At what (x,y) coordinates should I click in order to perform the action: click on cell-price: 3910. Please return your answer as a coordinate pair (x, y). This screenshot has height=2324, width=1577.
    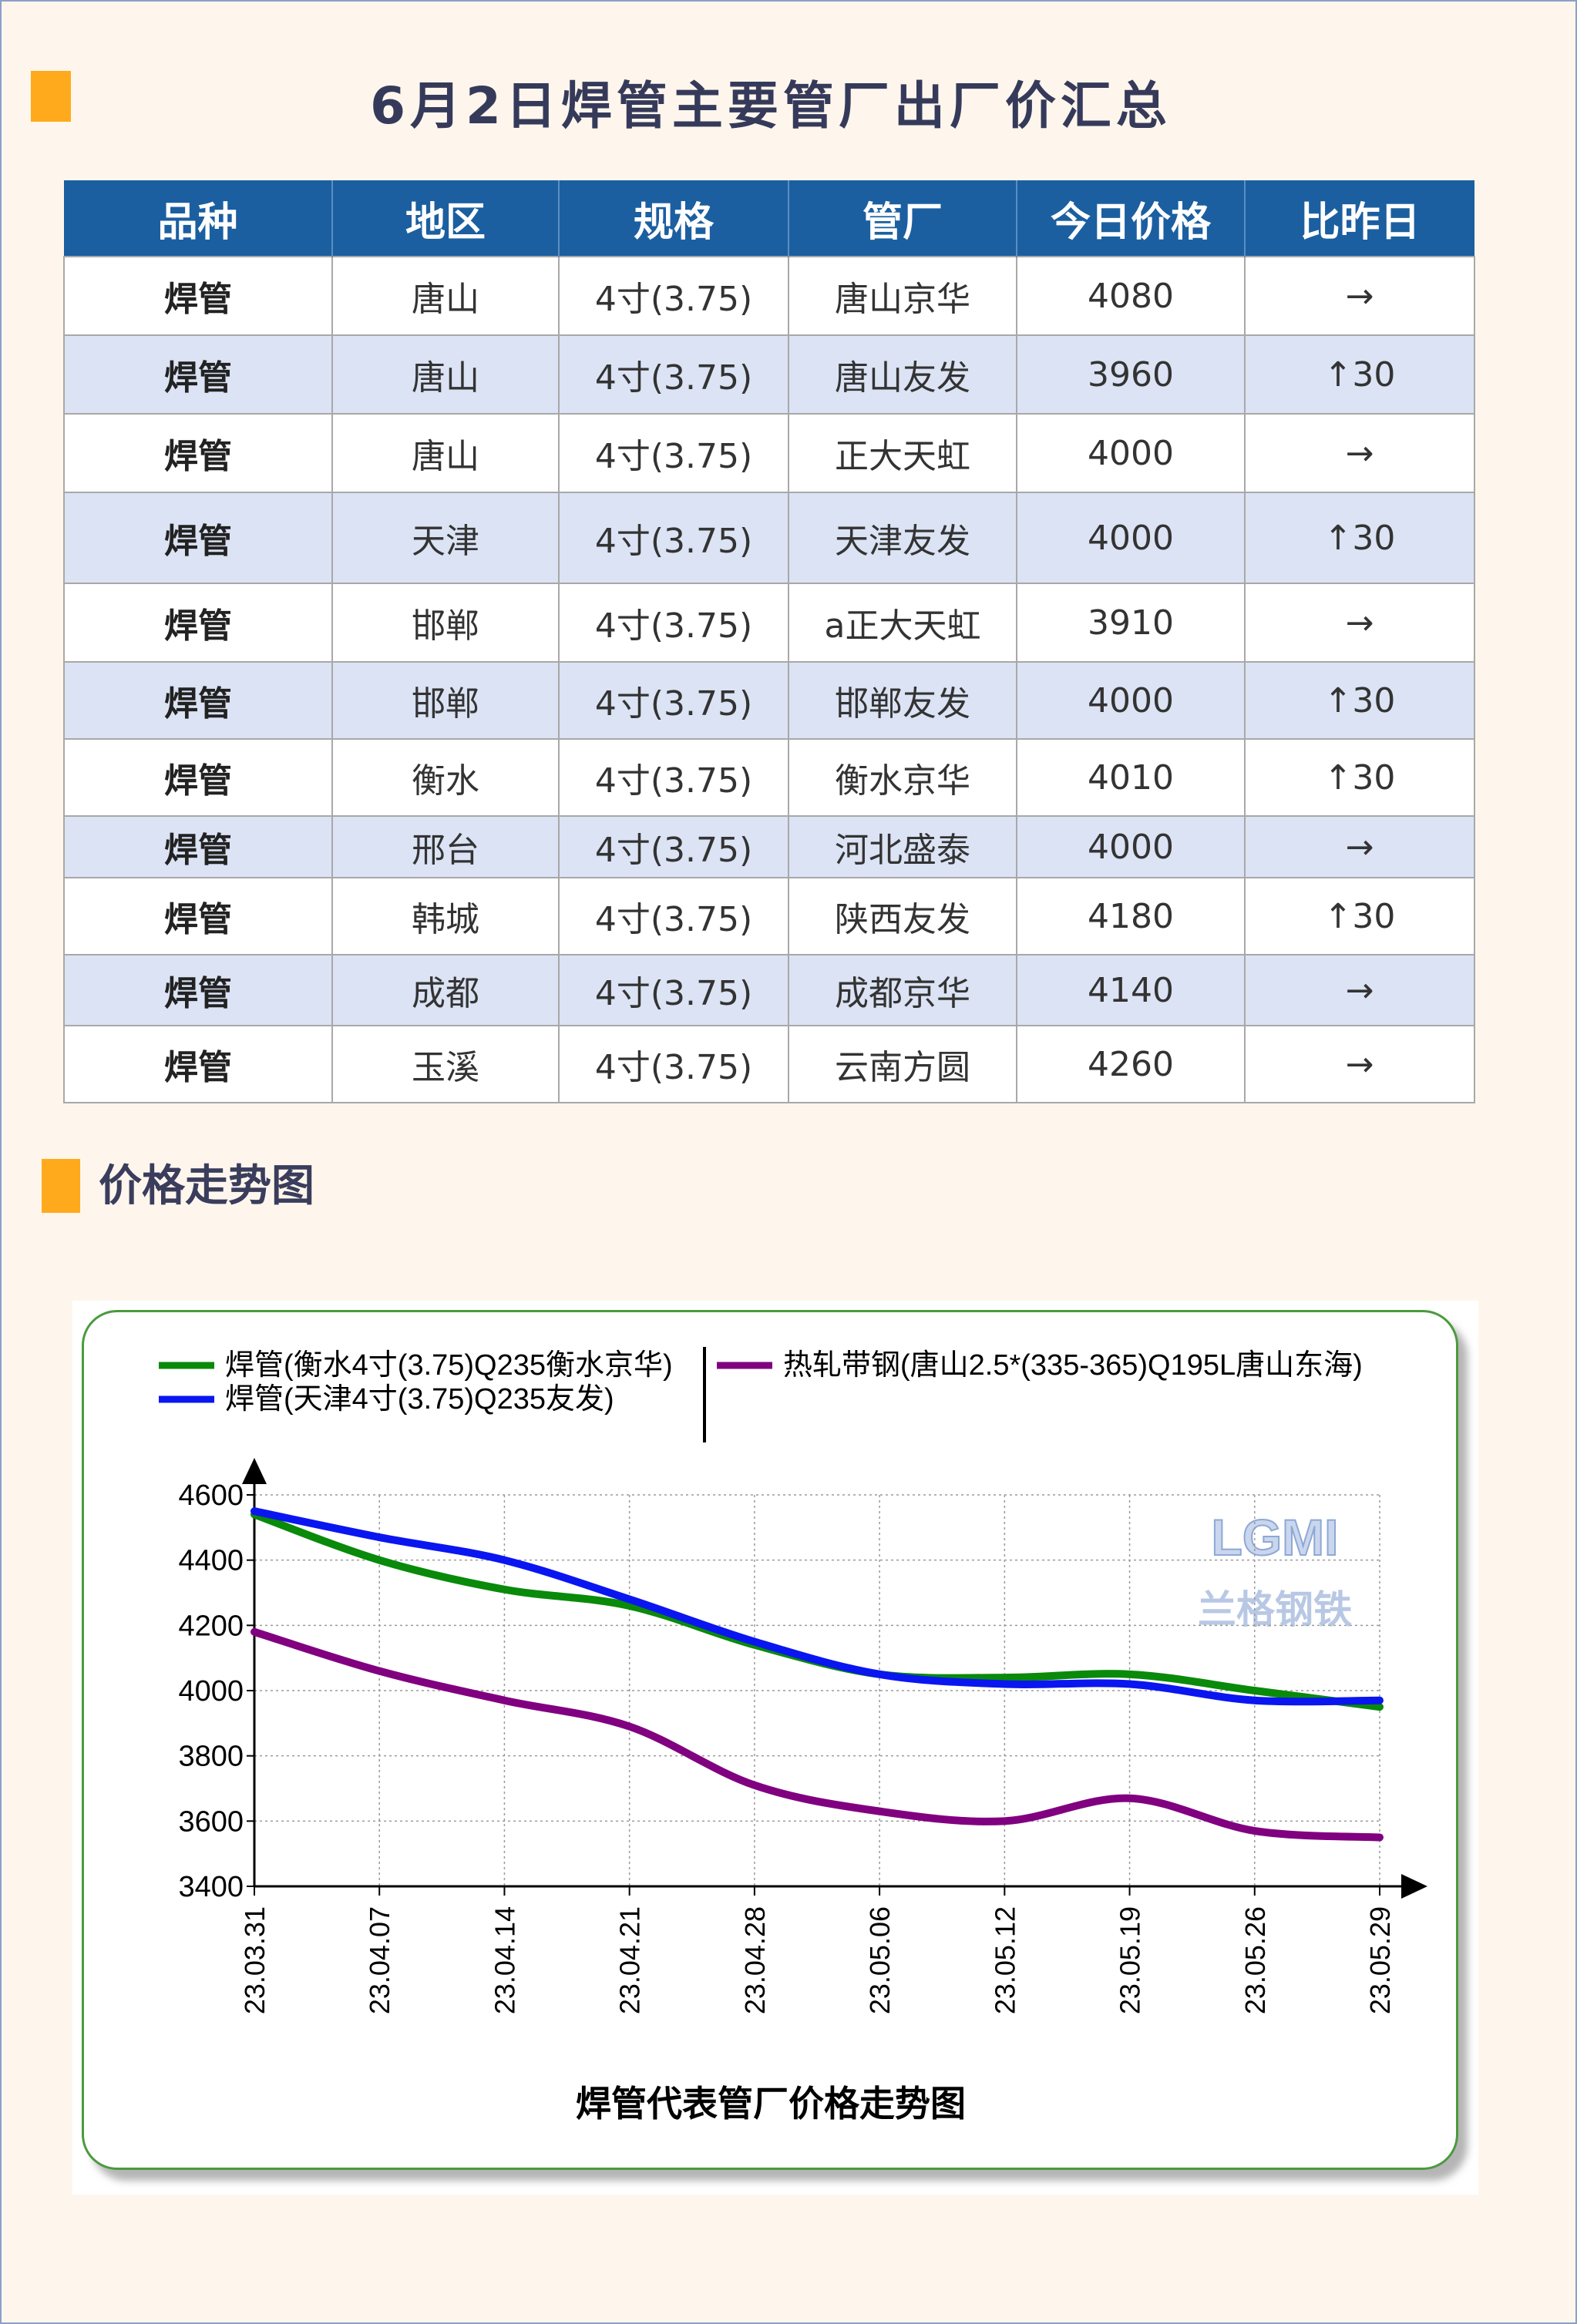
    Looking at the image, I should click on (1131, 623).